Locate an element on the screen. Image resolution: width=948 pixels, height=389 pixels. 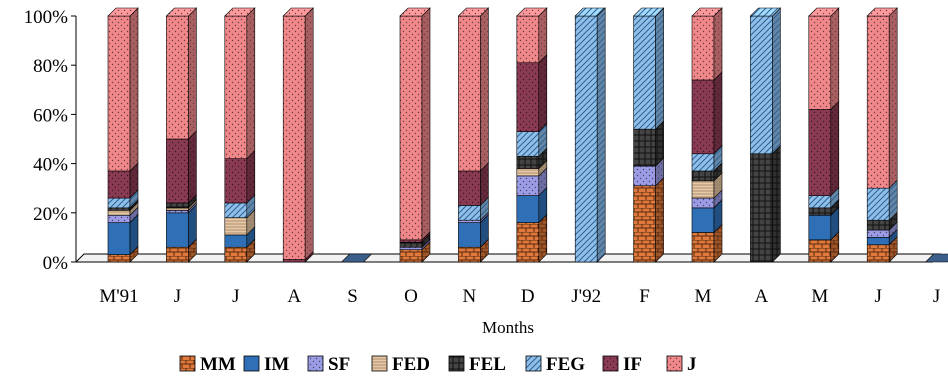
legend-item-fed: FED is located at coordinates (400, 364).